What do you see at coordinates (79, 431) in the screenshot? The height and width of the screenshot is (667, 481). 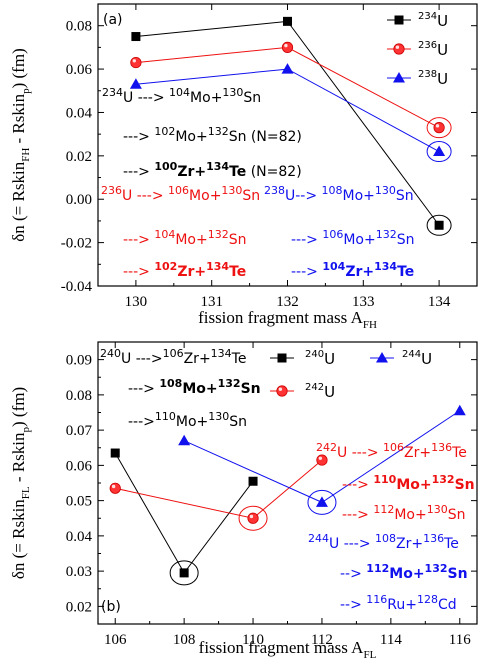 I see `y-tick-label: 0.07` at bounding box center [79, 431].